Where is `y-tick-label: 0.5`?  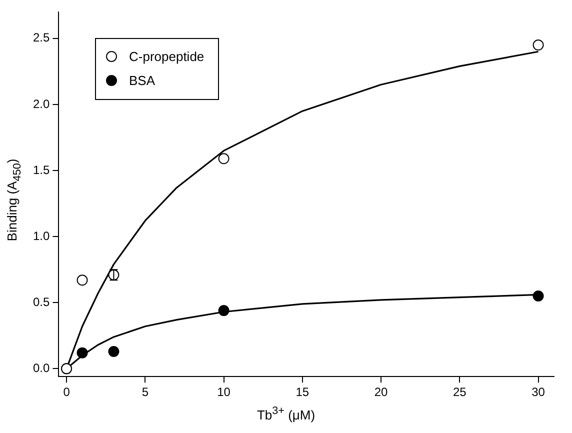
y-tick-label: 0.5 is located at coordinates (41, 301).